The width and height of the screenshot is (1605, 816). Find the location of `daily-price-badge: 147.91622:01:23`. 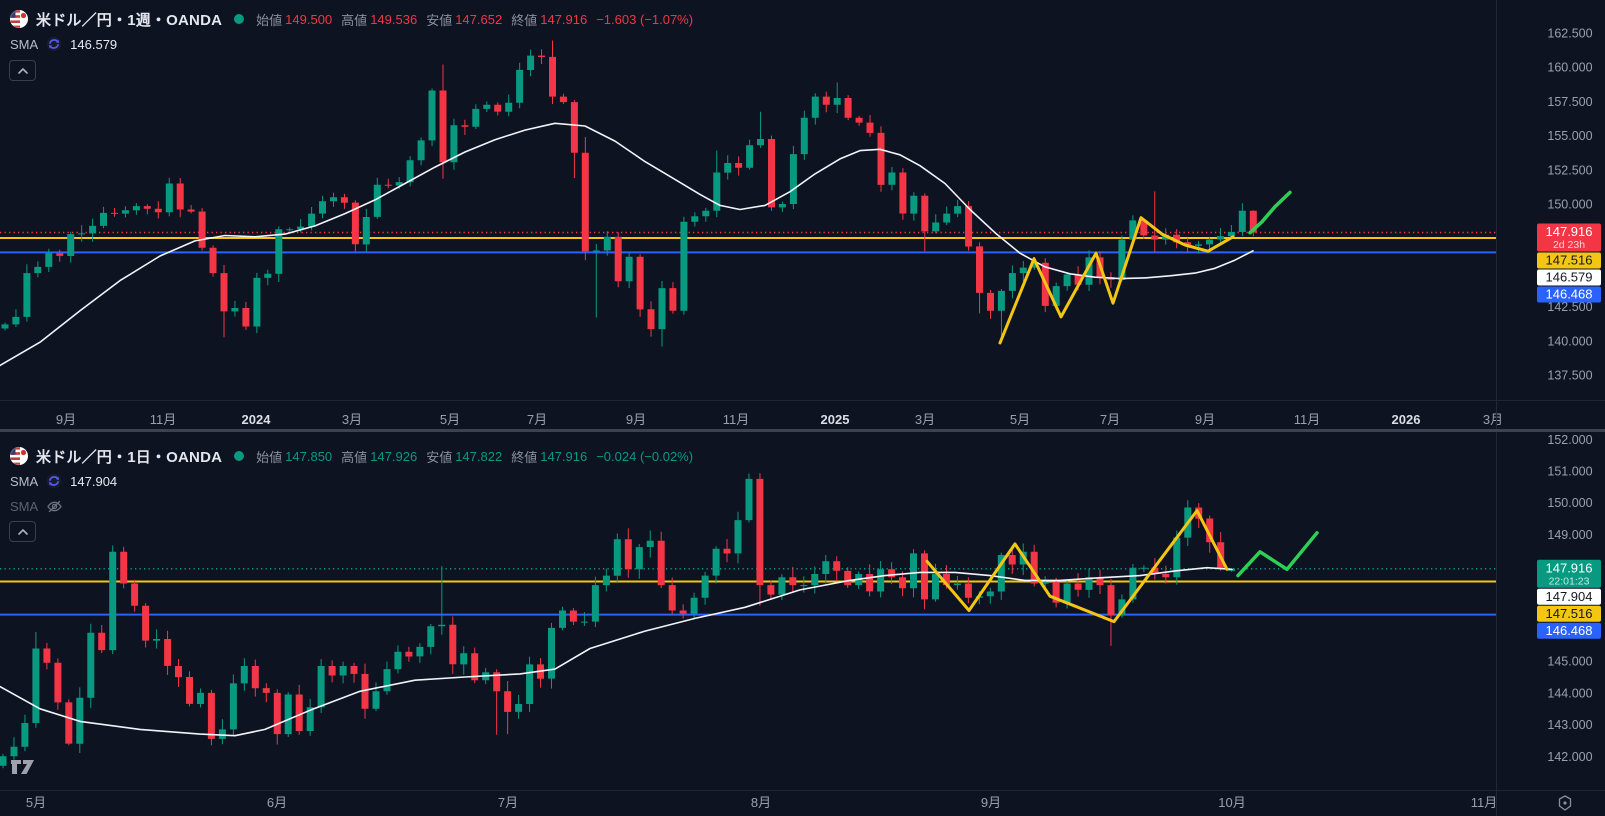

daily-price-badge: 147.91622:01:23 is located at coordinates (1569, 573).